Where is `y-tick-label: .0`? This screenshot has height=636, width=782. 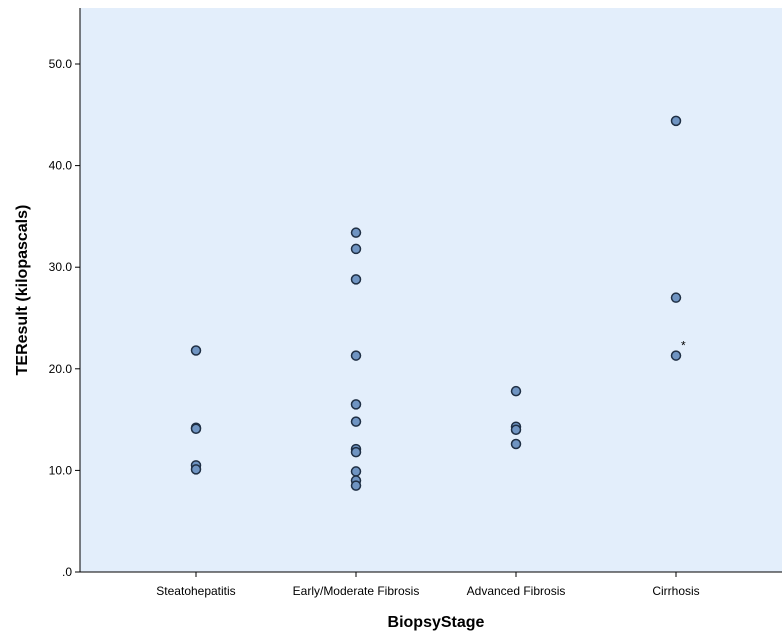
y-tick-label: .0 is located at coordinates (67, 572).